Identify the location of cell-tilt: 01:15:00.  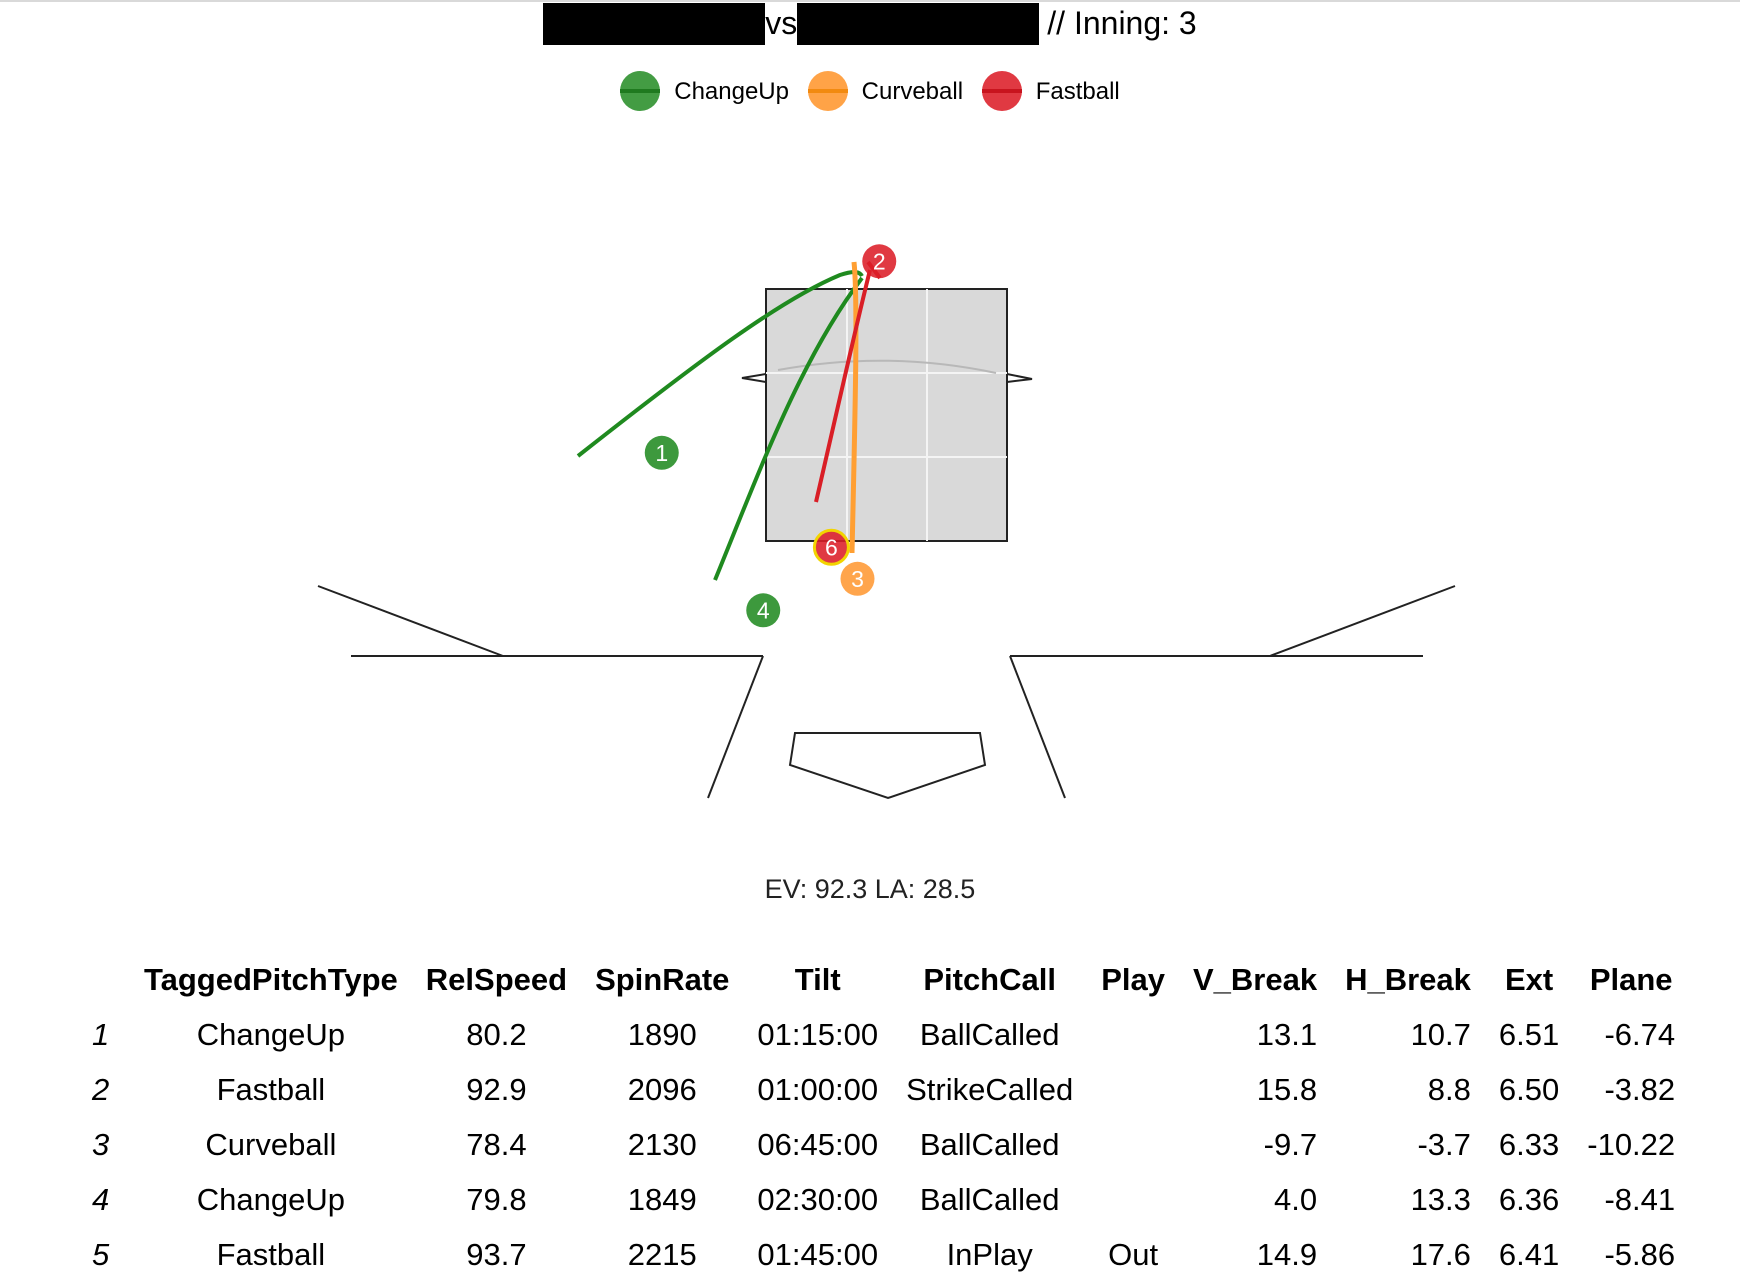
(818, 1034).